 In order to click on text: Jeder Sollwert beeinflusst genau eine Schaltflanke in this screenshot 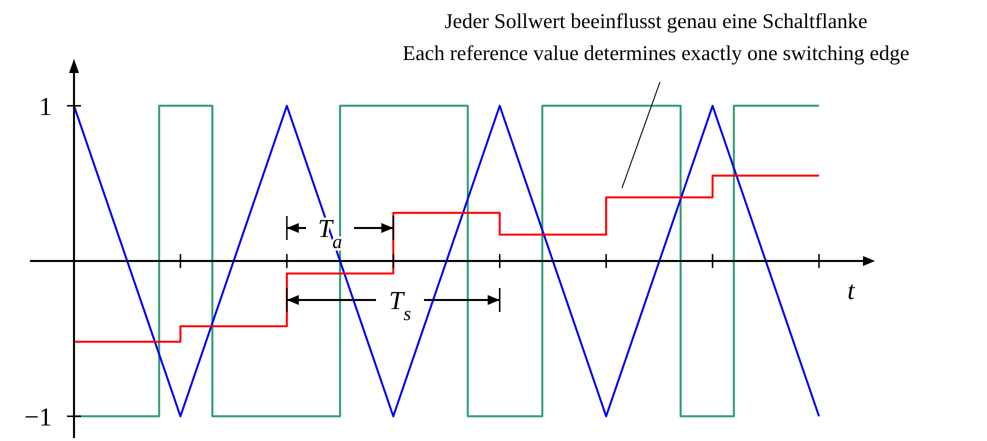, I will do `click(656, 21)`.